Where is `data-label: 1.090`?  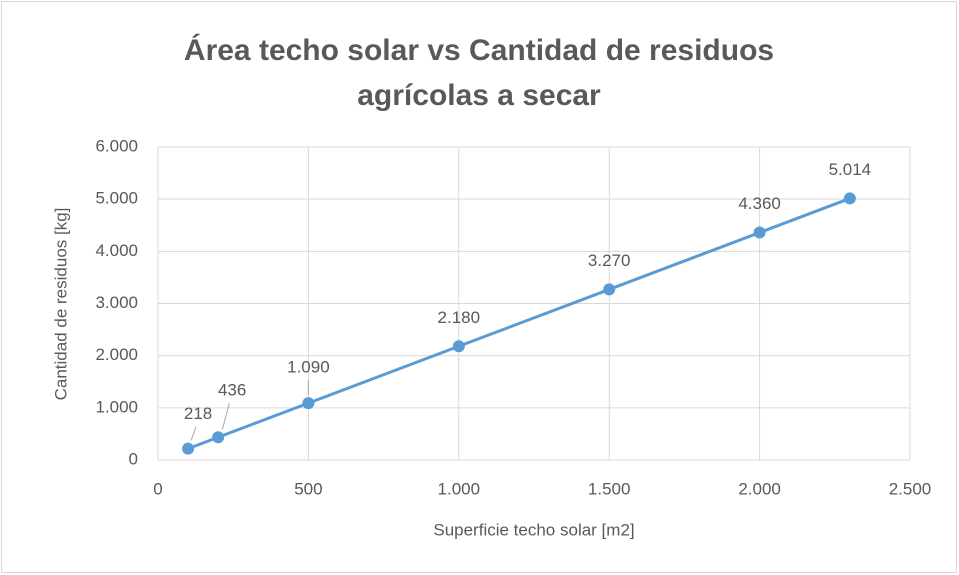
data-label: 1.090 is located at coordinates (308, 367).